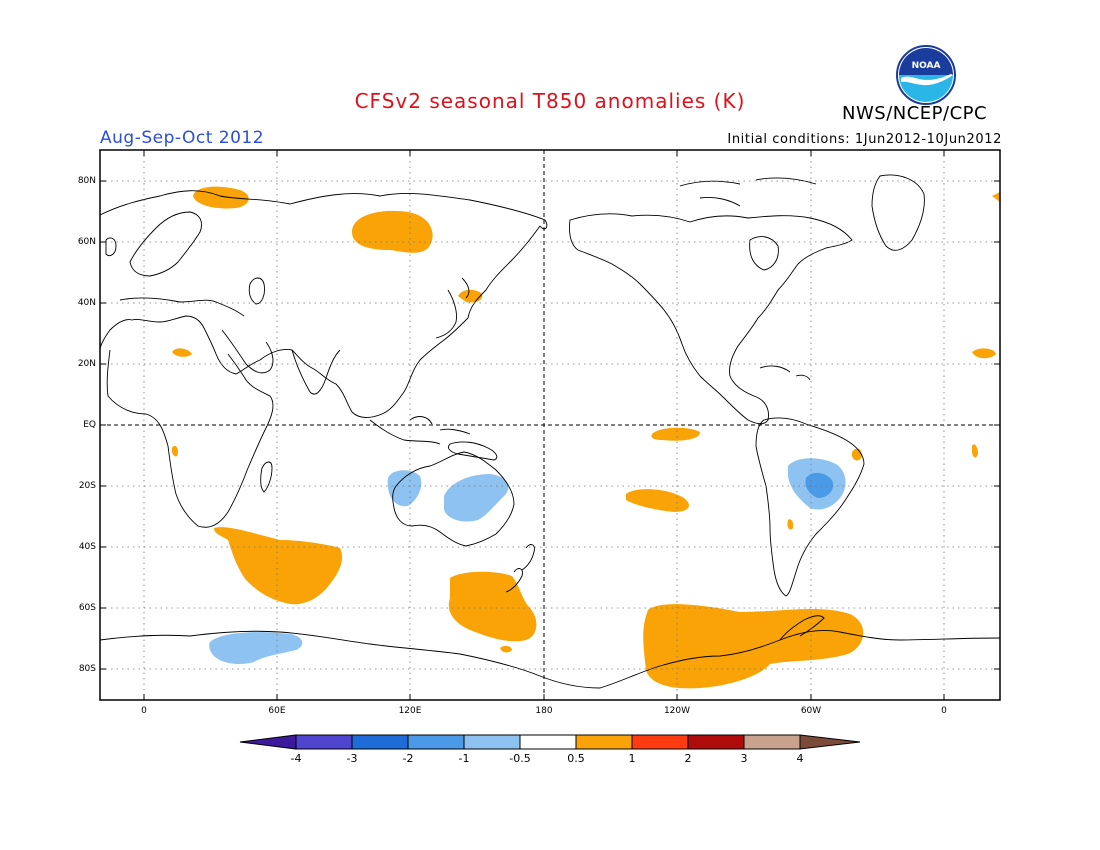  What do you see at coordinates (85, 486) in the screenshot?
I see `lat-label-20s: 20S` at bounding box center [85, 486].